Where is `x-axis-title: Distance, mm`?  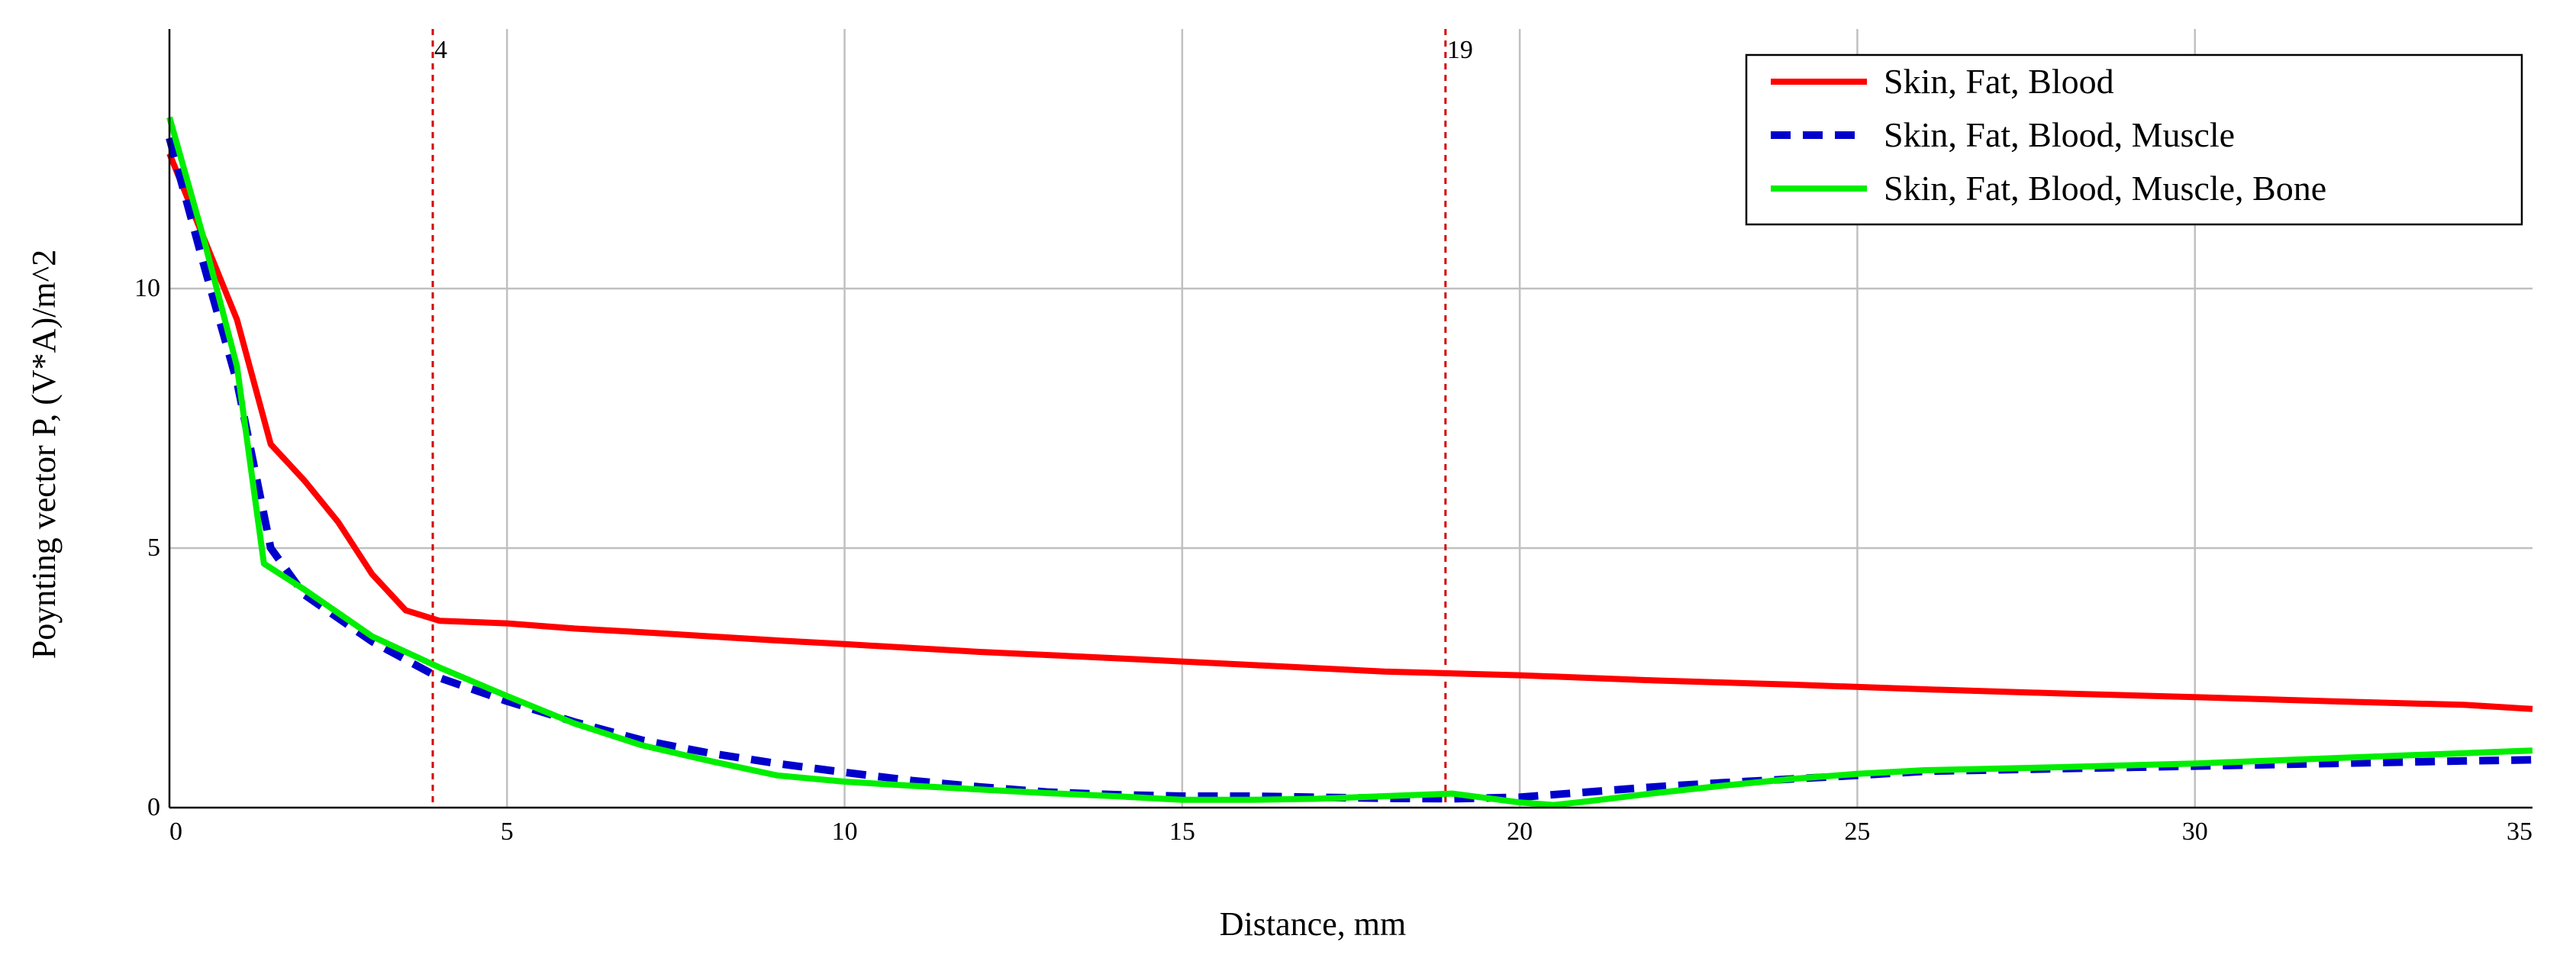
x-axis-title: Distance, mm is located at coordinates (1313, 924).